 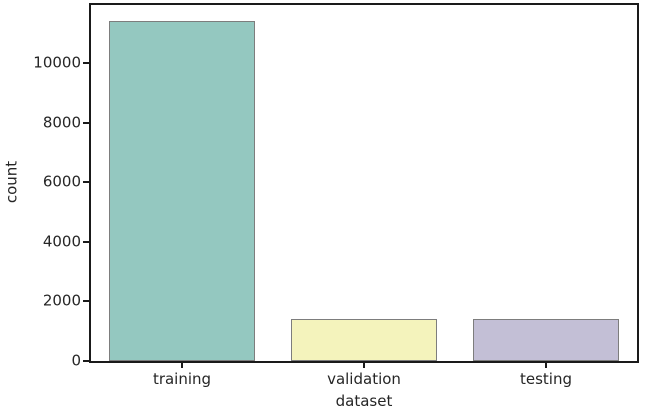 I want to click on x-axis-label: dataset, so click(x=364, y=401).